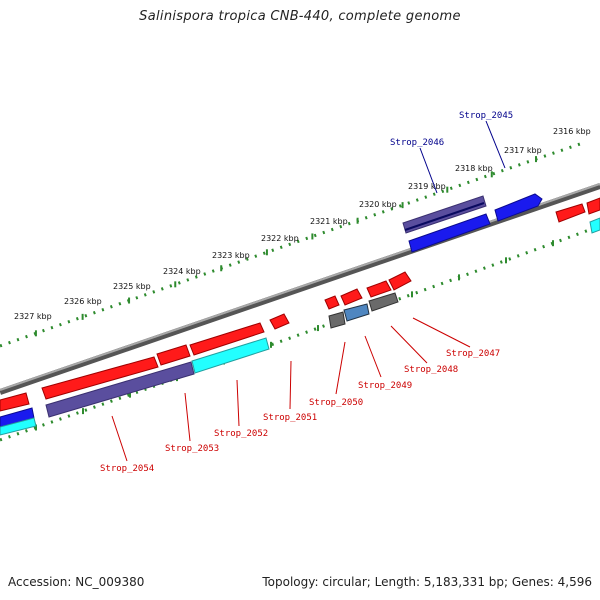 This screenshot has height=600, width=600. Describe the element at coordinates (182, 271) in the screenshot. I see `ruler-label-2324: 2324 kbp` at that location.